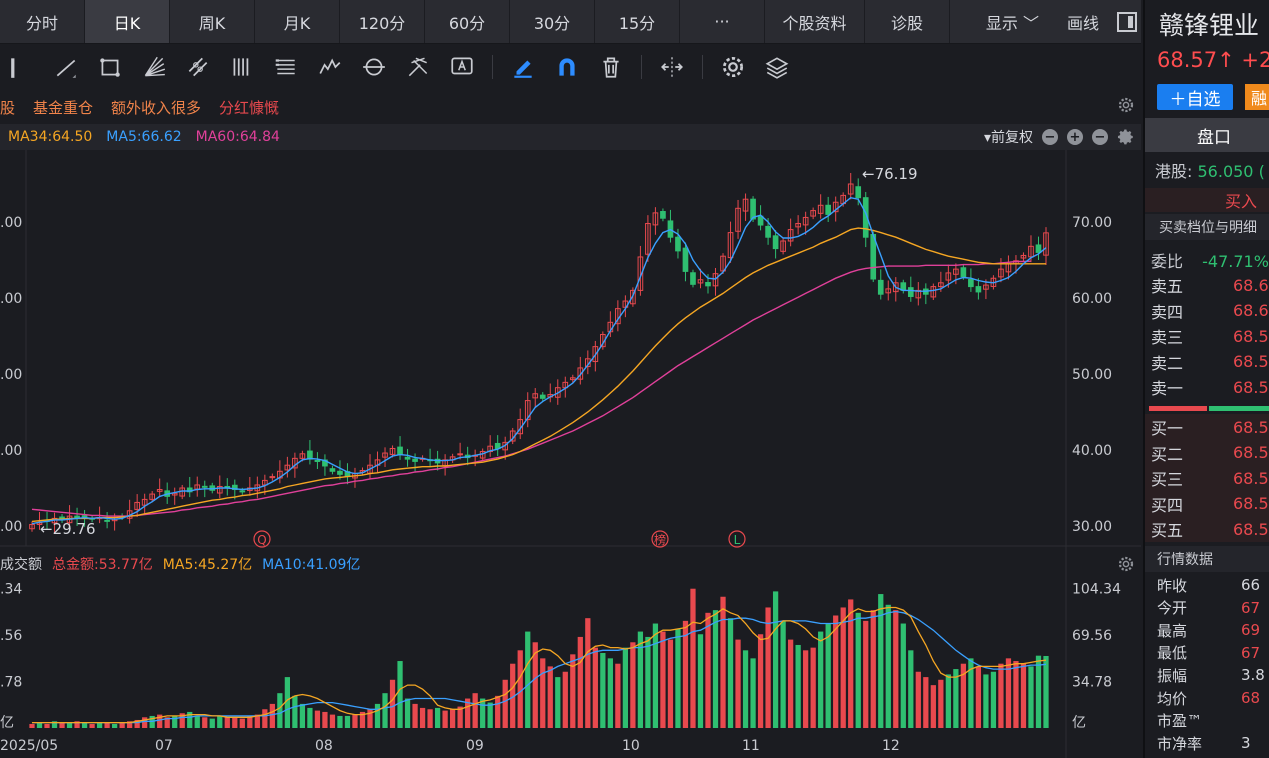 Image resolution: width=1269 pixels, height=758 pixels. What do you see at coordinates (11, 223) in the screenshot?
I see `price-tick-left: .00` at bounding box center [11, 223].